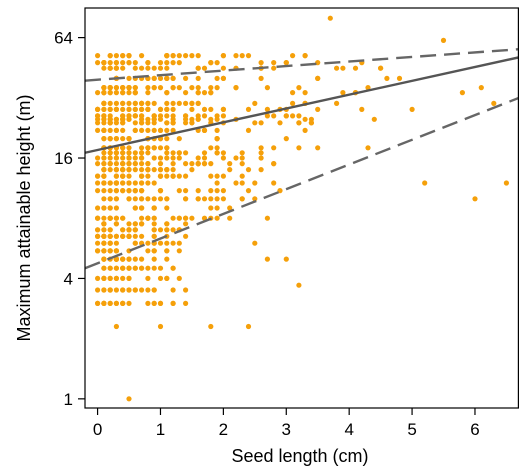 This screenshot has width=519, height=466. What do you see at coordinates (68, 278) in the screenshot?
I see `y-tick-label: 4` at bounding box center [68, 278].